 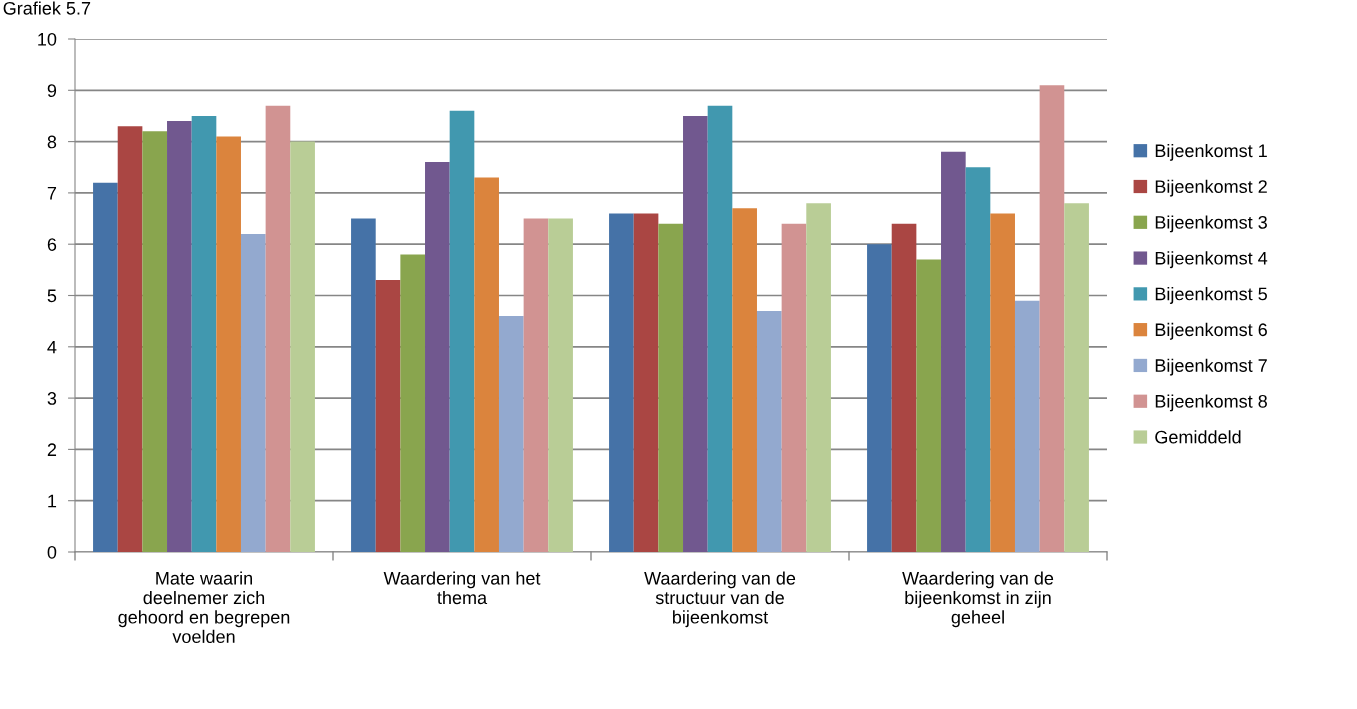 I want to click on legend-label: Bijeenkomst 3, so click(x=1211, y=224).